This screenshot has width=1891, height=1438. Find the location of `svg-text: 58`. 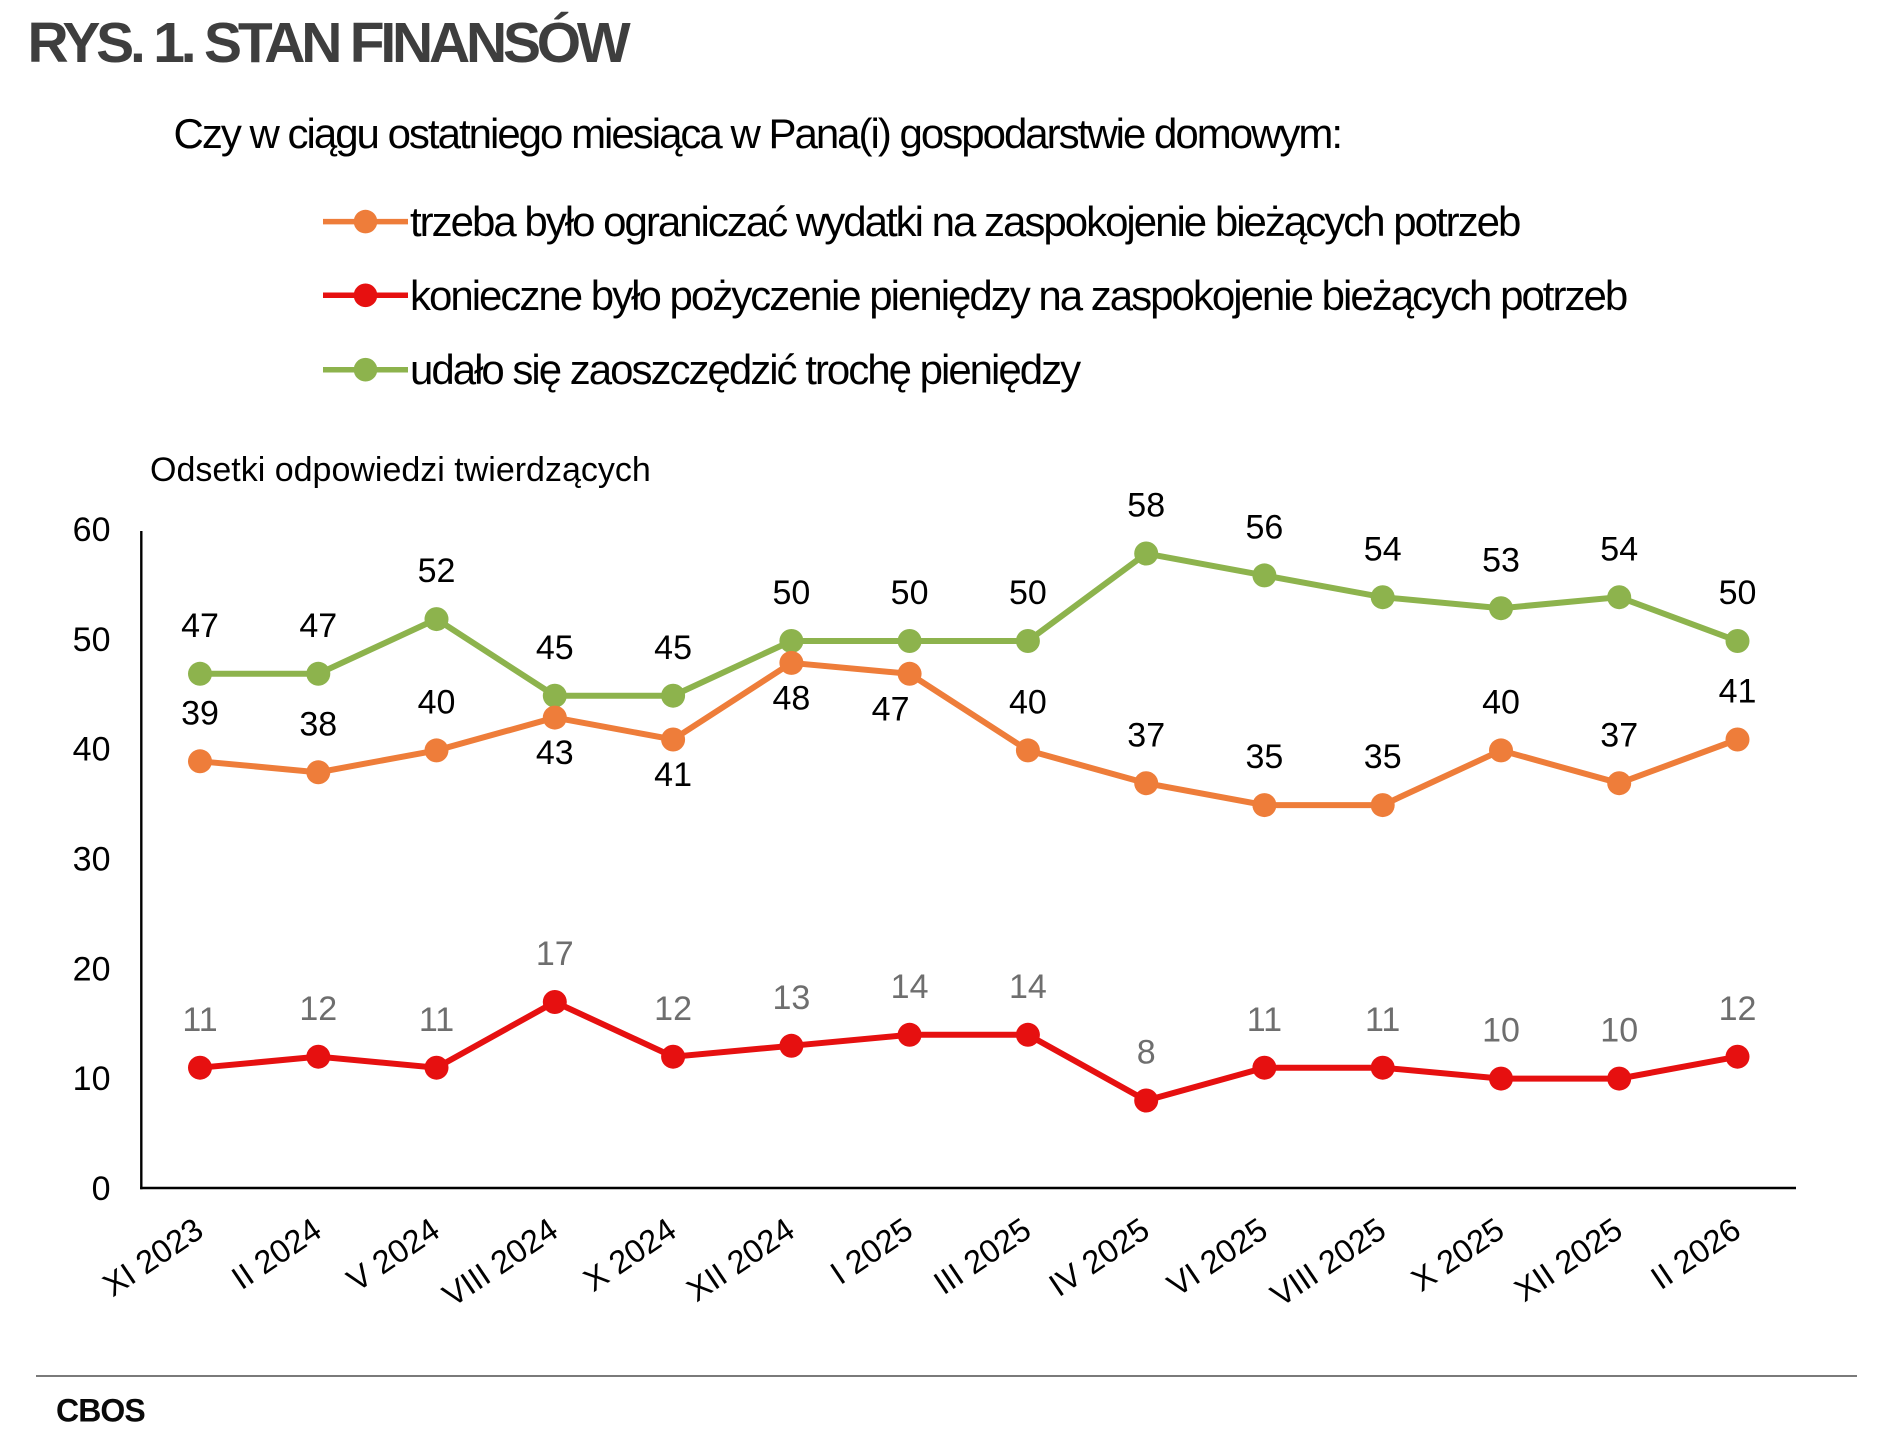

svg-text: 58 is located at coordinates (1146, 506).